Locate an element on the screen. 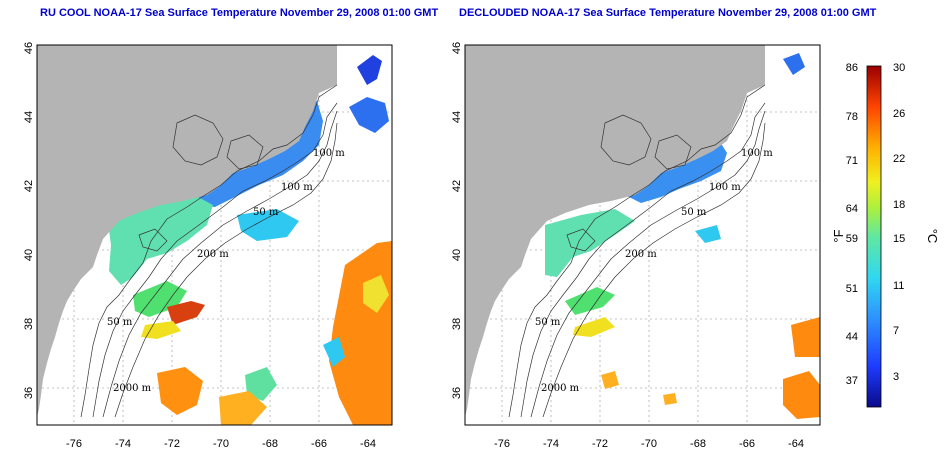 This screenshot has width=950, height=475. colorbar-fahrenheit-unit: °F is located at coordinates (838, 235).